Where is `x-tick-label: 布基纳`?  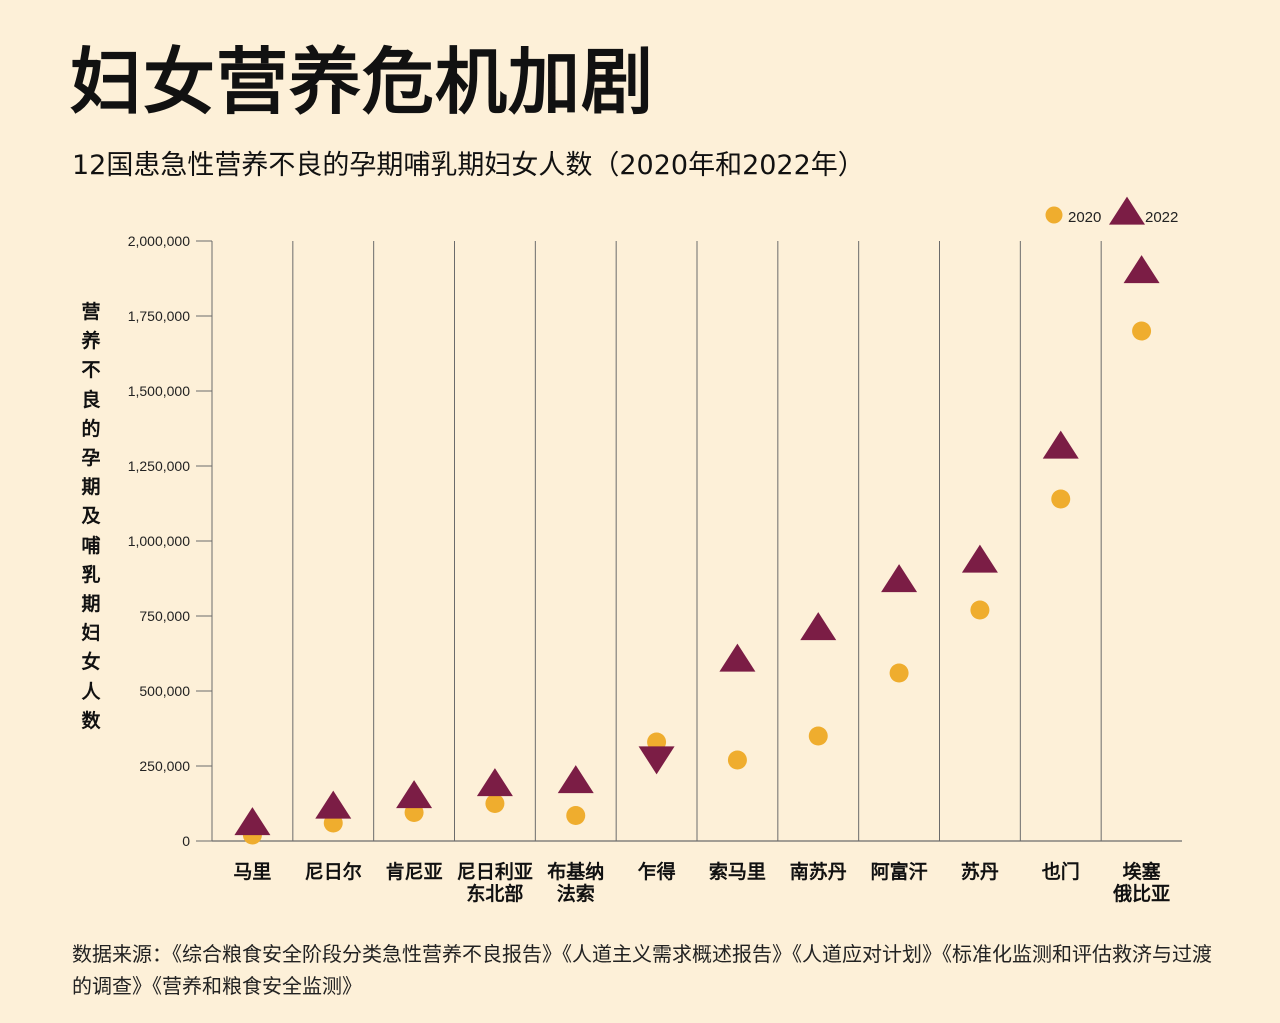
x-tick-label: 布基纳 is located at coordinates (575, 871).